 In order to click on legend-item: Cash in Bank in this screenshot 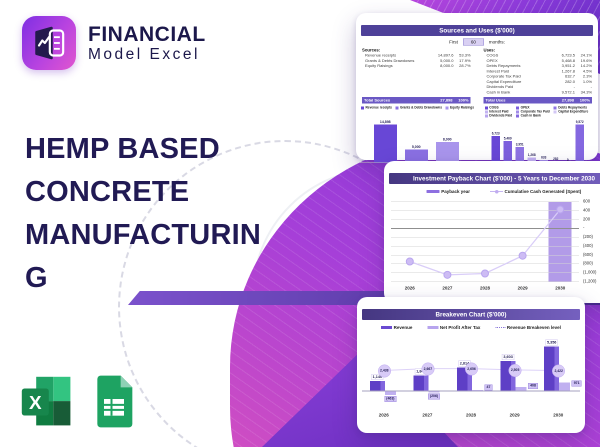, I will do `click(533, 116)`.